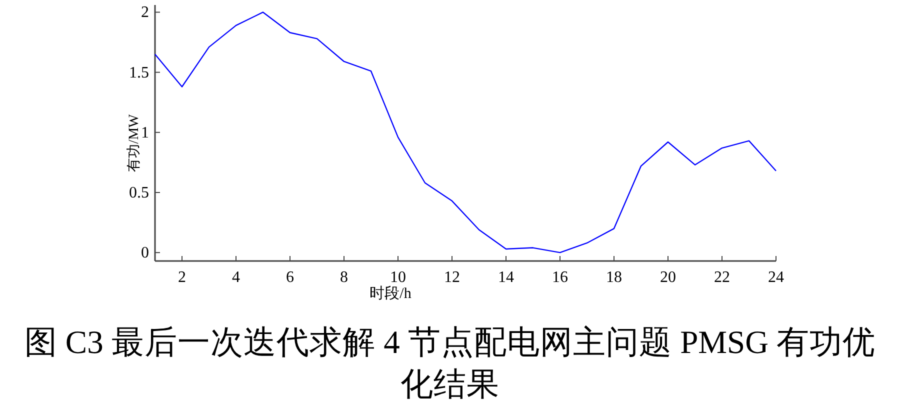  Describe the element at coordinates (668, 277) in the screenshot. I see `x-tick-label: 20` at that location.